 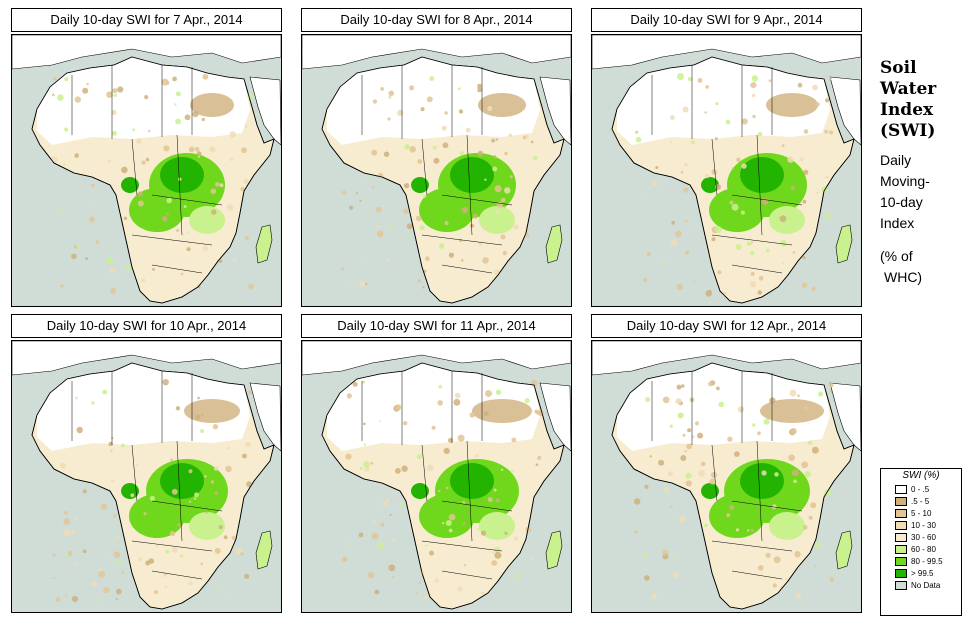 What do you see at coordinates (896, 160) in the screenshot?
I see `desc-daily: Daily` at bounding box center [896, 160].